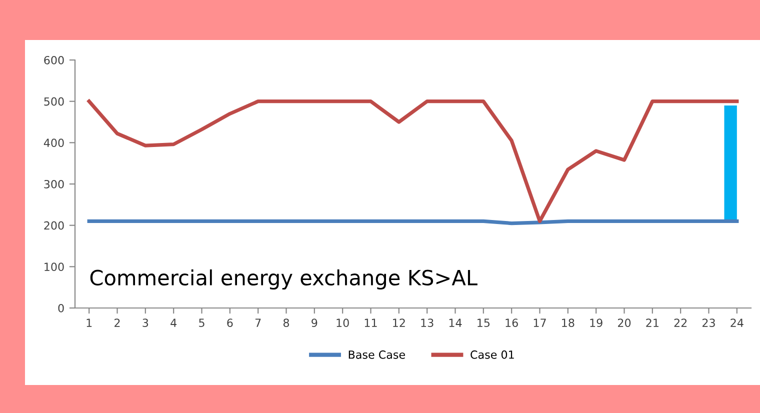 The width and height of the screenshot is (760, 413). What do you see at coordinates (230, 323) in the screenshot?
I see `x-tick-label: 6` at bounding box center [230, 323].